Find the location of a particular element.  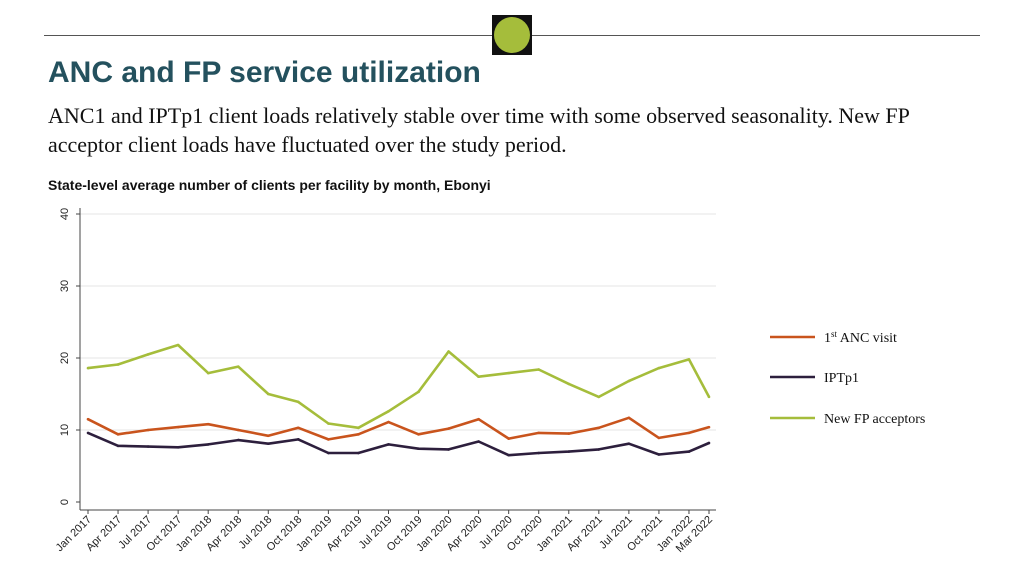

legend-label: IPTp1 is located at coordinates (841, 378).